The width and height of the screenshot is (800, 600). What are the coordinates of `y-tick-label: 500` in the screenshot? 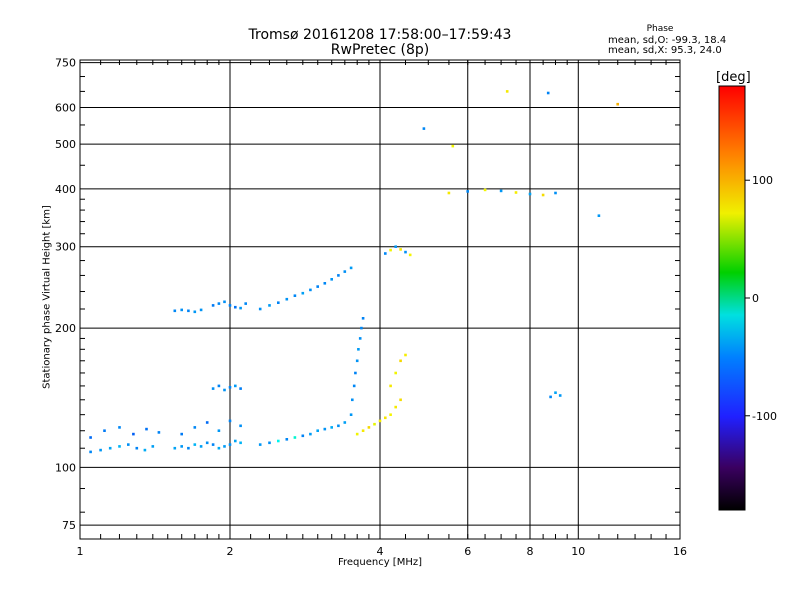 It's located at (65, 144).